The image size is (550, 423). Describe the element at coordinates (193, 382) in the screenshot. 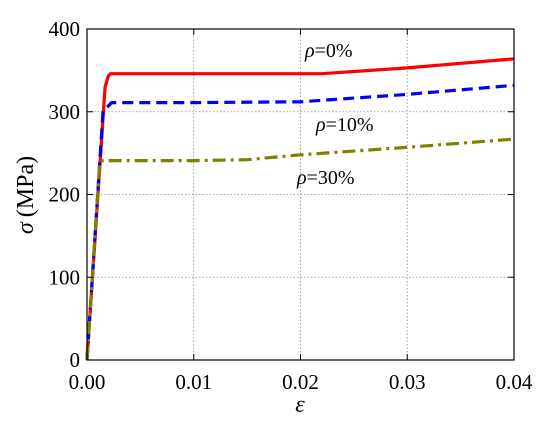

I see `x-tick-label: 0.01` at that location.